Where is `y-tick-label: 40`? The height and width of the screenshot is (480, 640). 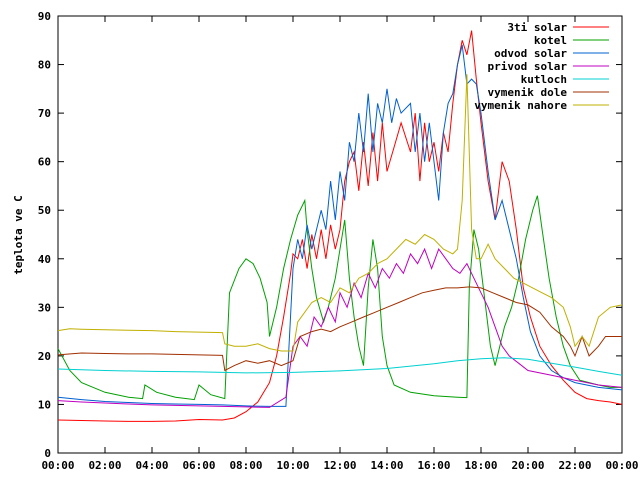
y-tick-label: 40 is located at coordinates (44, 259).